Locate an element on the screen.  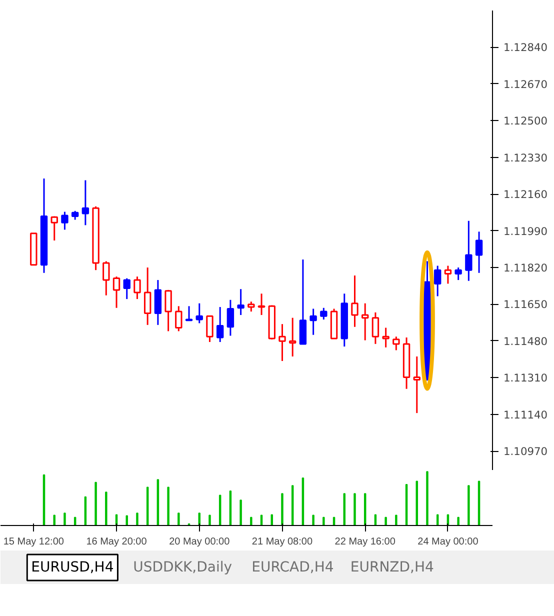
x-tick-label: 22 May 16:00 is located at coordinates (365, 542).